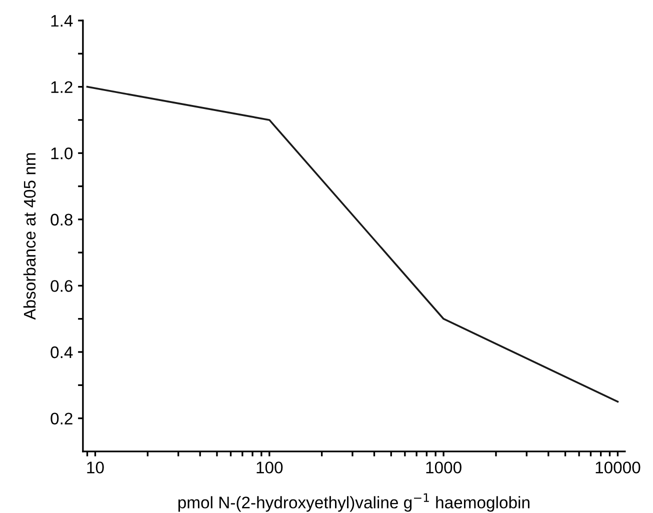 The image size is (653, 513). What do you see at coordinates (62, 154) in the screenshot?
I see `y-tick-label: 1.0` at bounding box center [62, 154].